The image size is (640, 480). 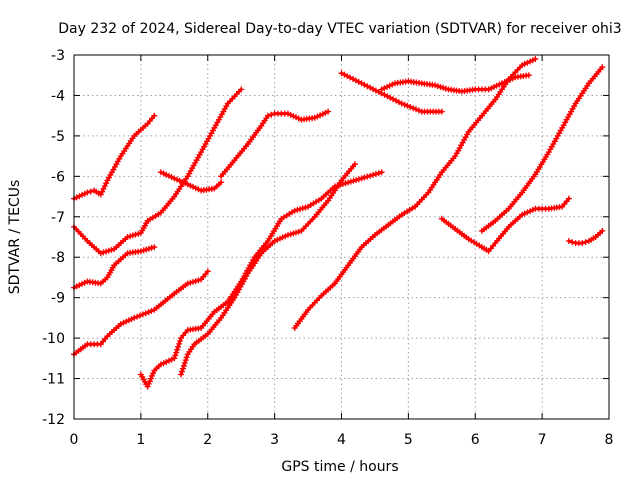 I want to click on x-tick-label: 4, so click(x=341, y=440).